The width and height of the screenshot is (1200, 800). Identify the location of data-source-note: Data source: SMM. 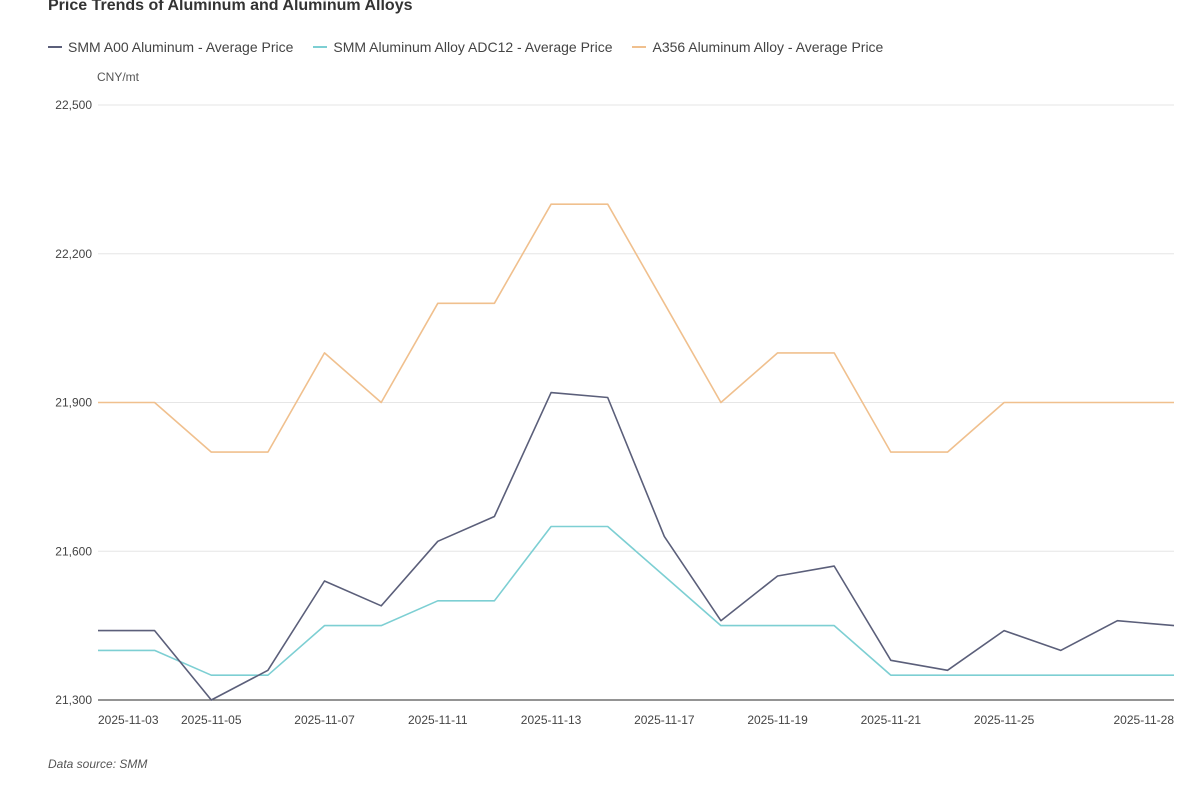
(98, 764).